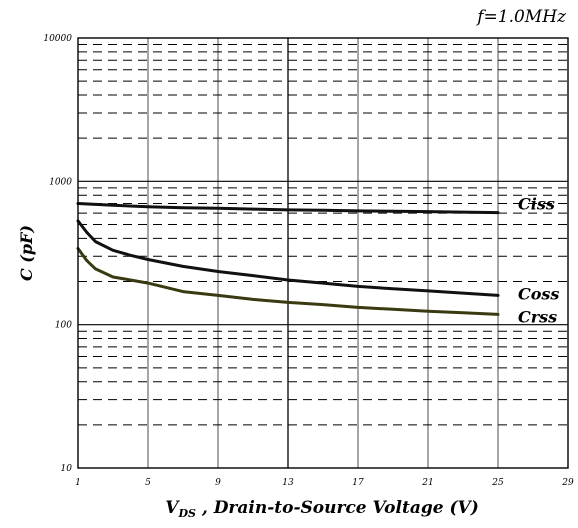  What do you see at coordinates (521, 17) in the screenshot?
I see `frequency-annotation: f=1.0MHz` at bounding box center [521, 17].